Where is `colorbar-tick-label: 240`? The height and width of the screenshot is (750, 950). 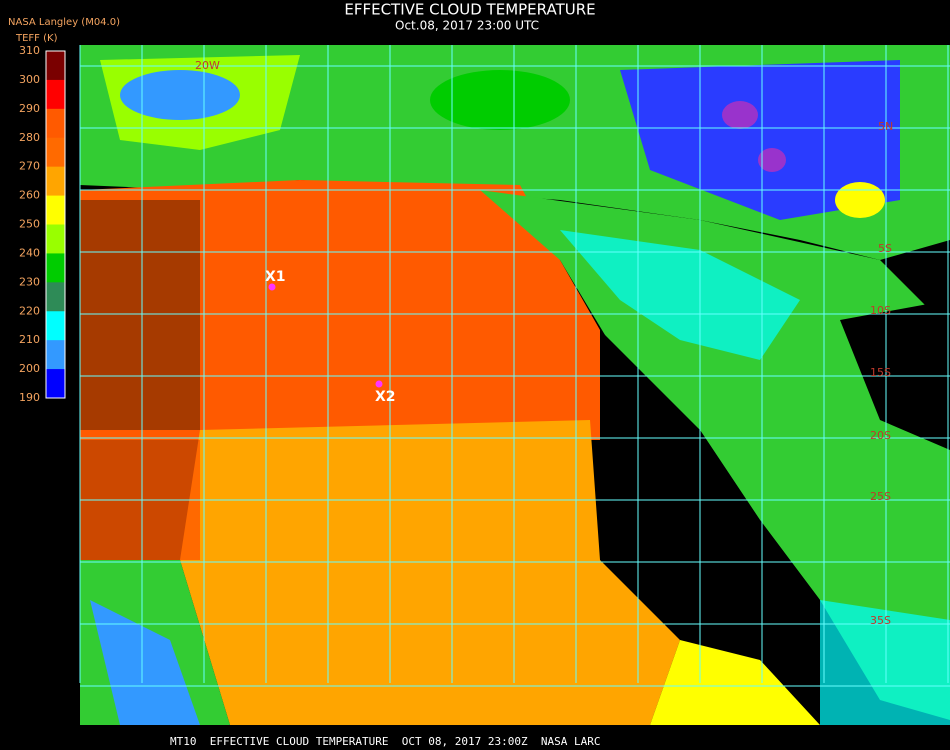 colorbar-tick-label: 240 is located at coordinates (29, 252).